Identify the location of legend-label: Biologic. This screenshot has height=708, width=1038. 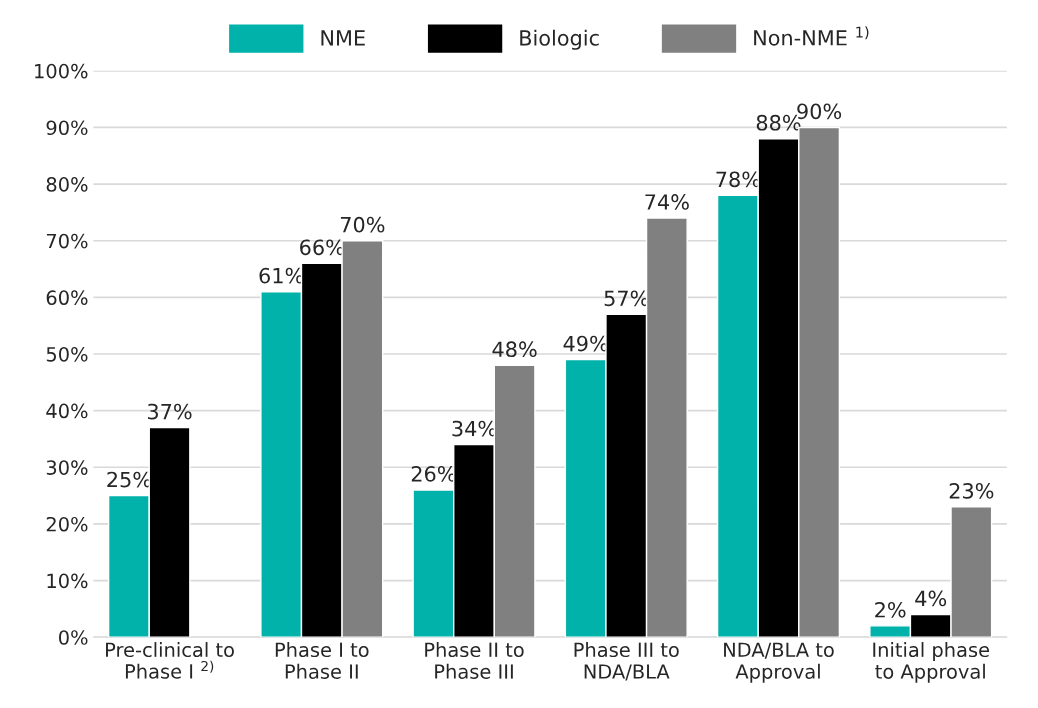
(559, 39).